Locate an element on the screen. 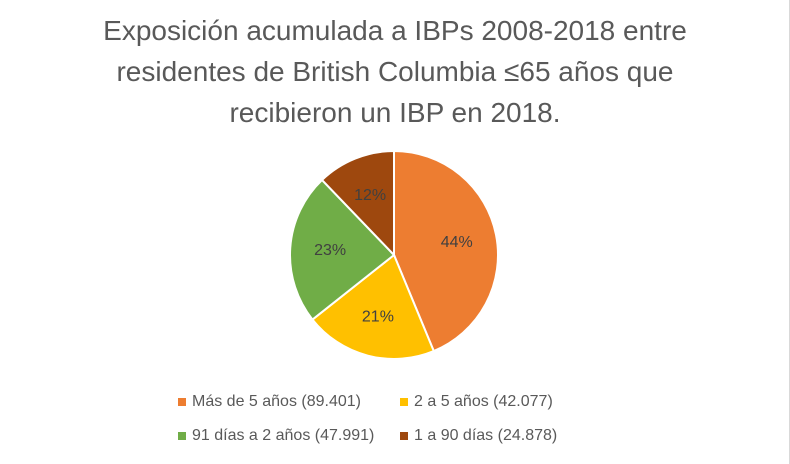 This screenshot has height=464, width=790. slice-data-label-3: 23% is located at coordinates (330, 250).